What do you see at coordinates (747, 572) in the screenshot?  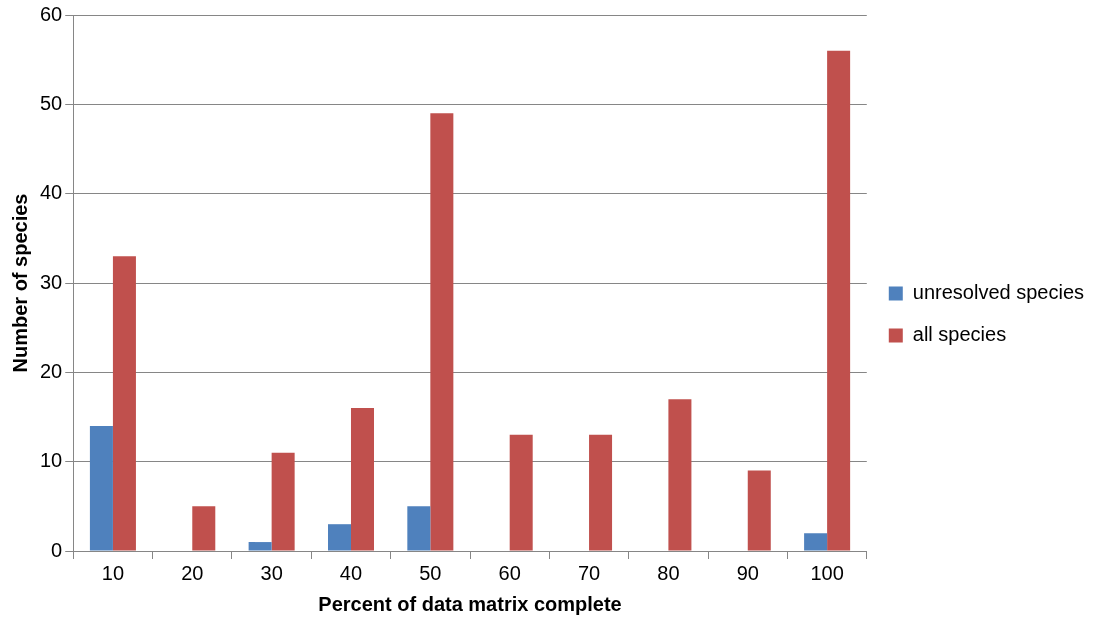 I see `x-tick-label: 90` at bounding box center [747, 572].